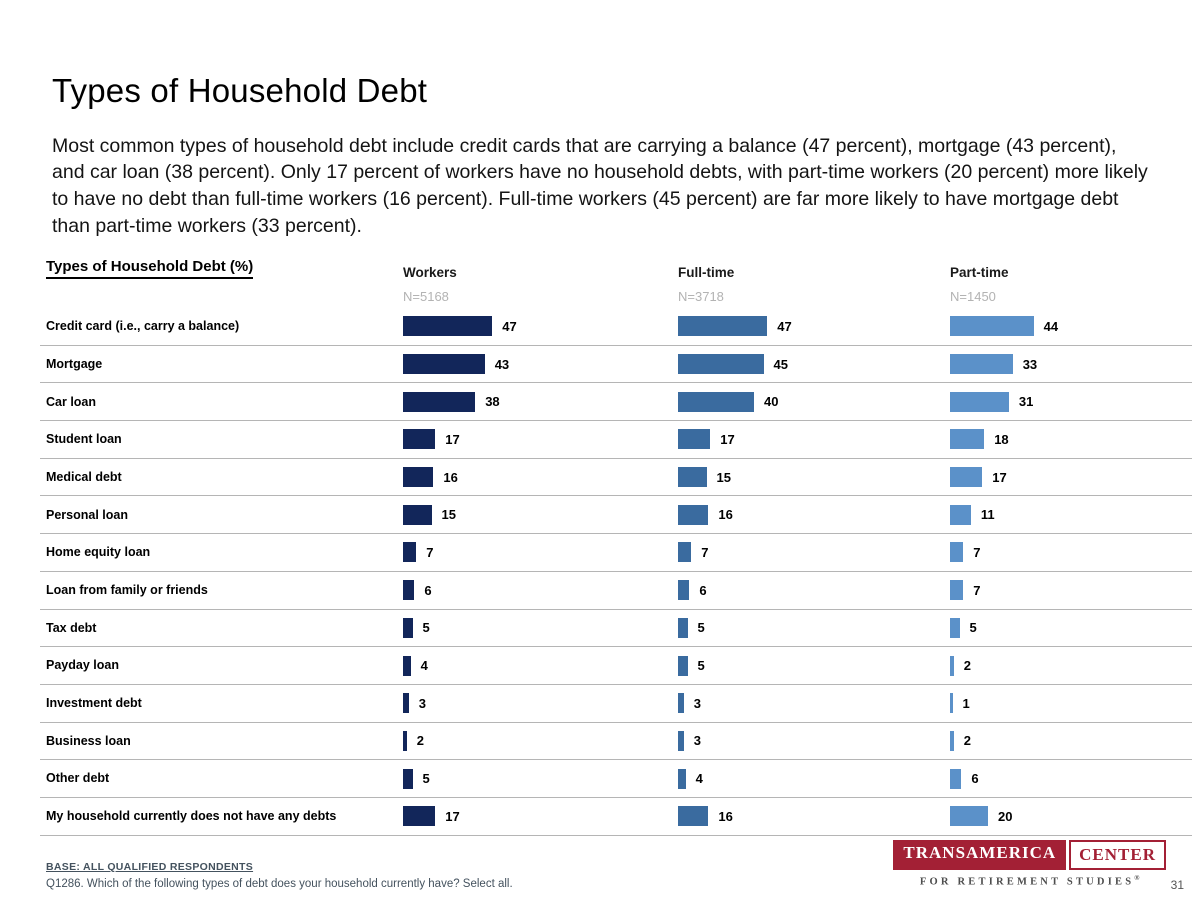 Image resolution: width=1200 pixels, height=900 pixels. What do you see at coordinates (814, 477) in the screenshot?
I see `bar-cell-full-time: 15` at bounding box center [814, 477].